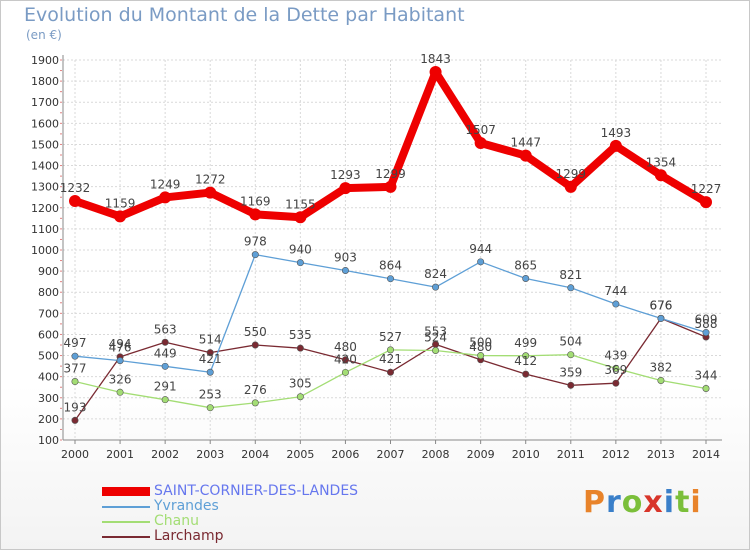 This screenshot has width=750, height=550. I want to click on y-tick-label: 200, so click(48, 419).